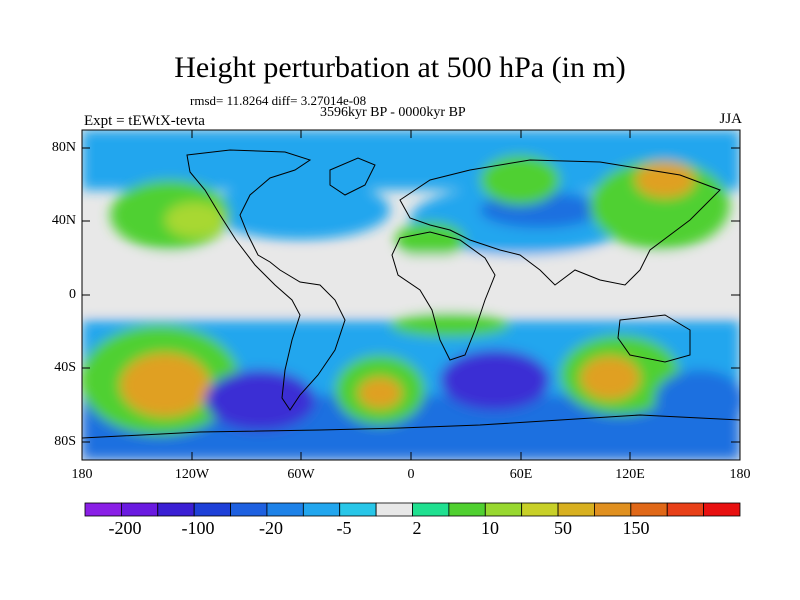 The width and height of the screenshot is (800, 600). I want to click on field-high-pacific-n-core, so click(195, 220).